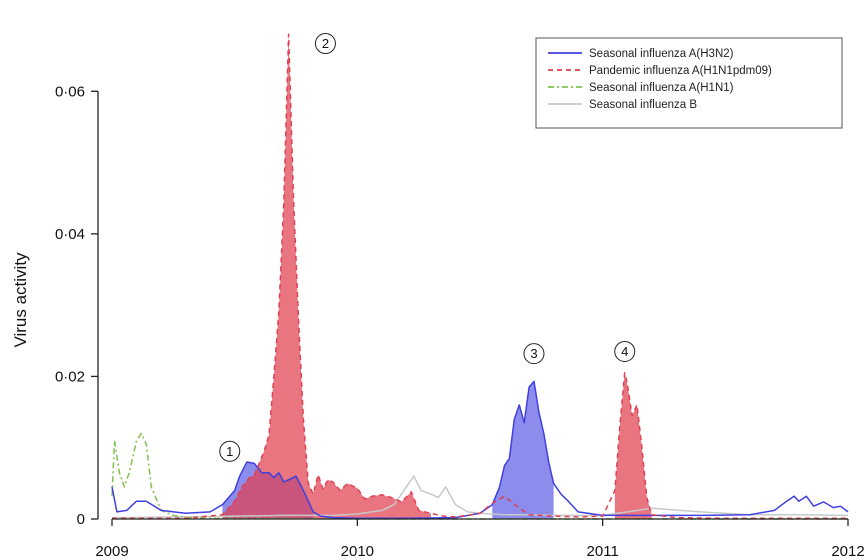  I want to click on x-tick-label: 2011, so click(603, 551).